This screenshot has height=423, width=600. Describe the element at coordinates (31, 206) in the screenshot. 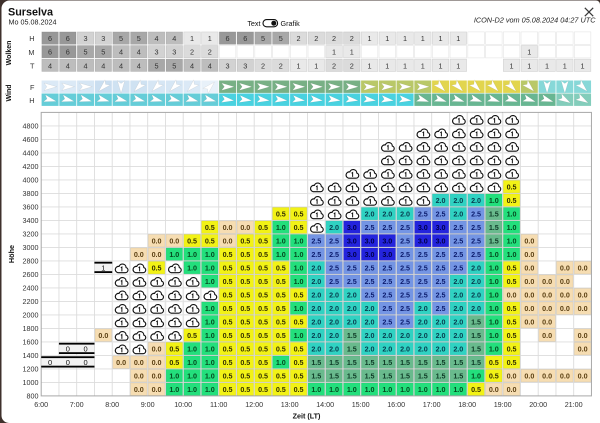

I see `svg-text: 3600` at that location.